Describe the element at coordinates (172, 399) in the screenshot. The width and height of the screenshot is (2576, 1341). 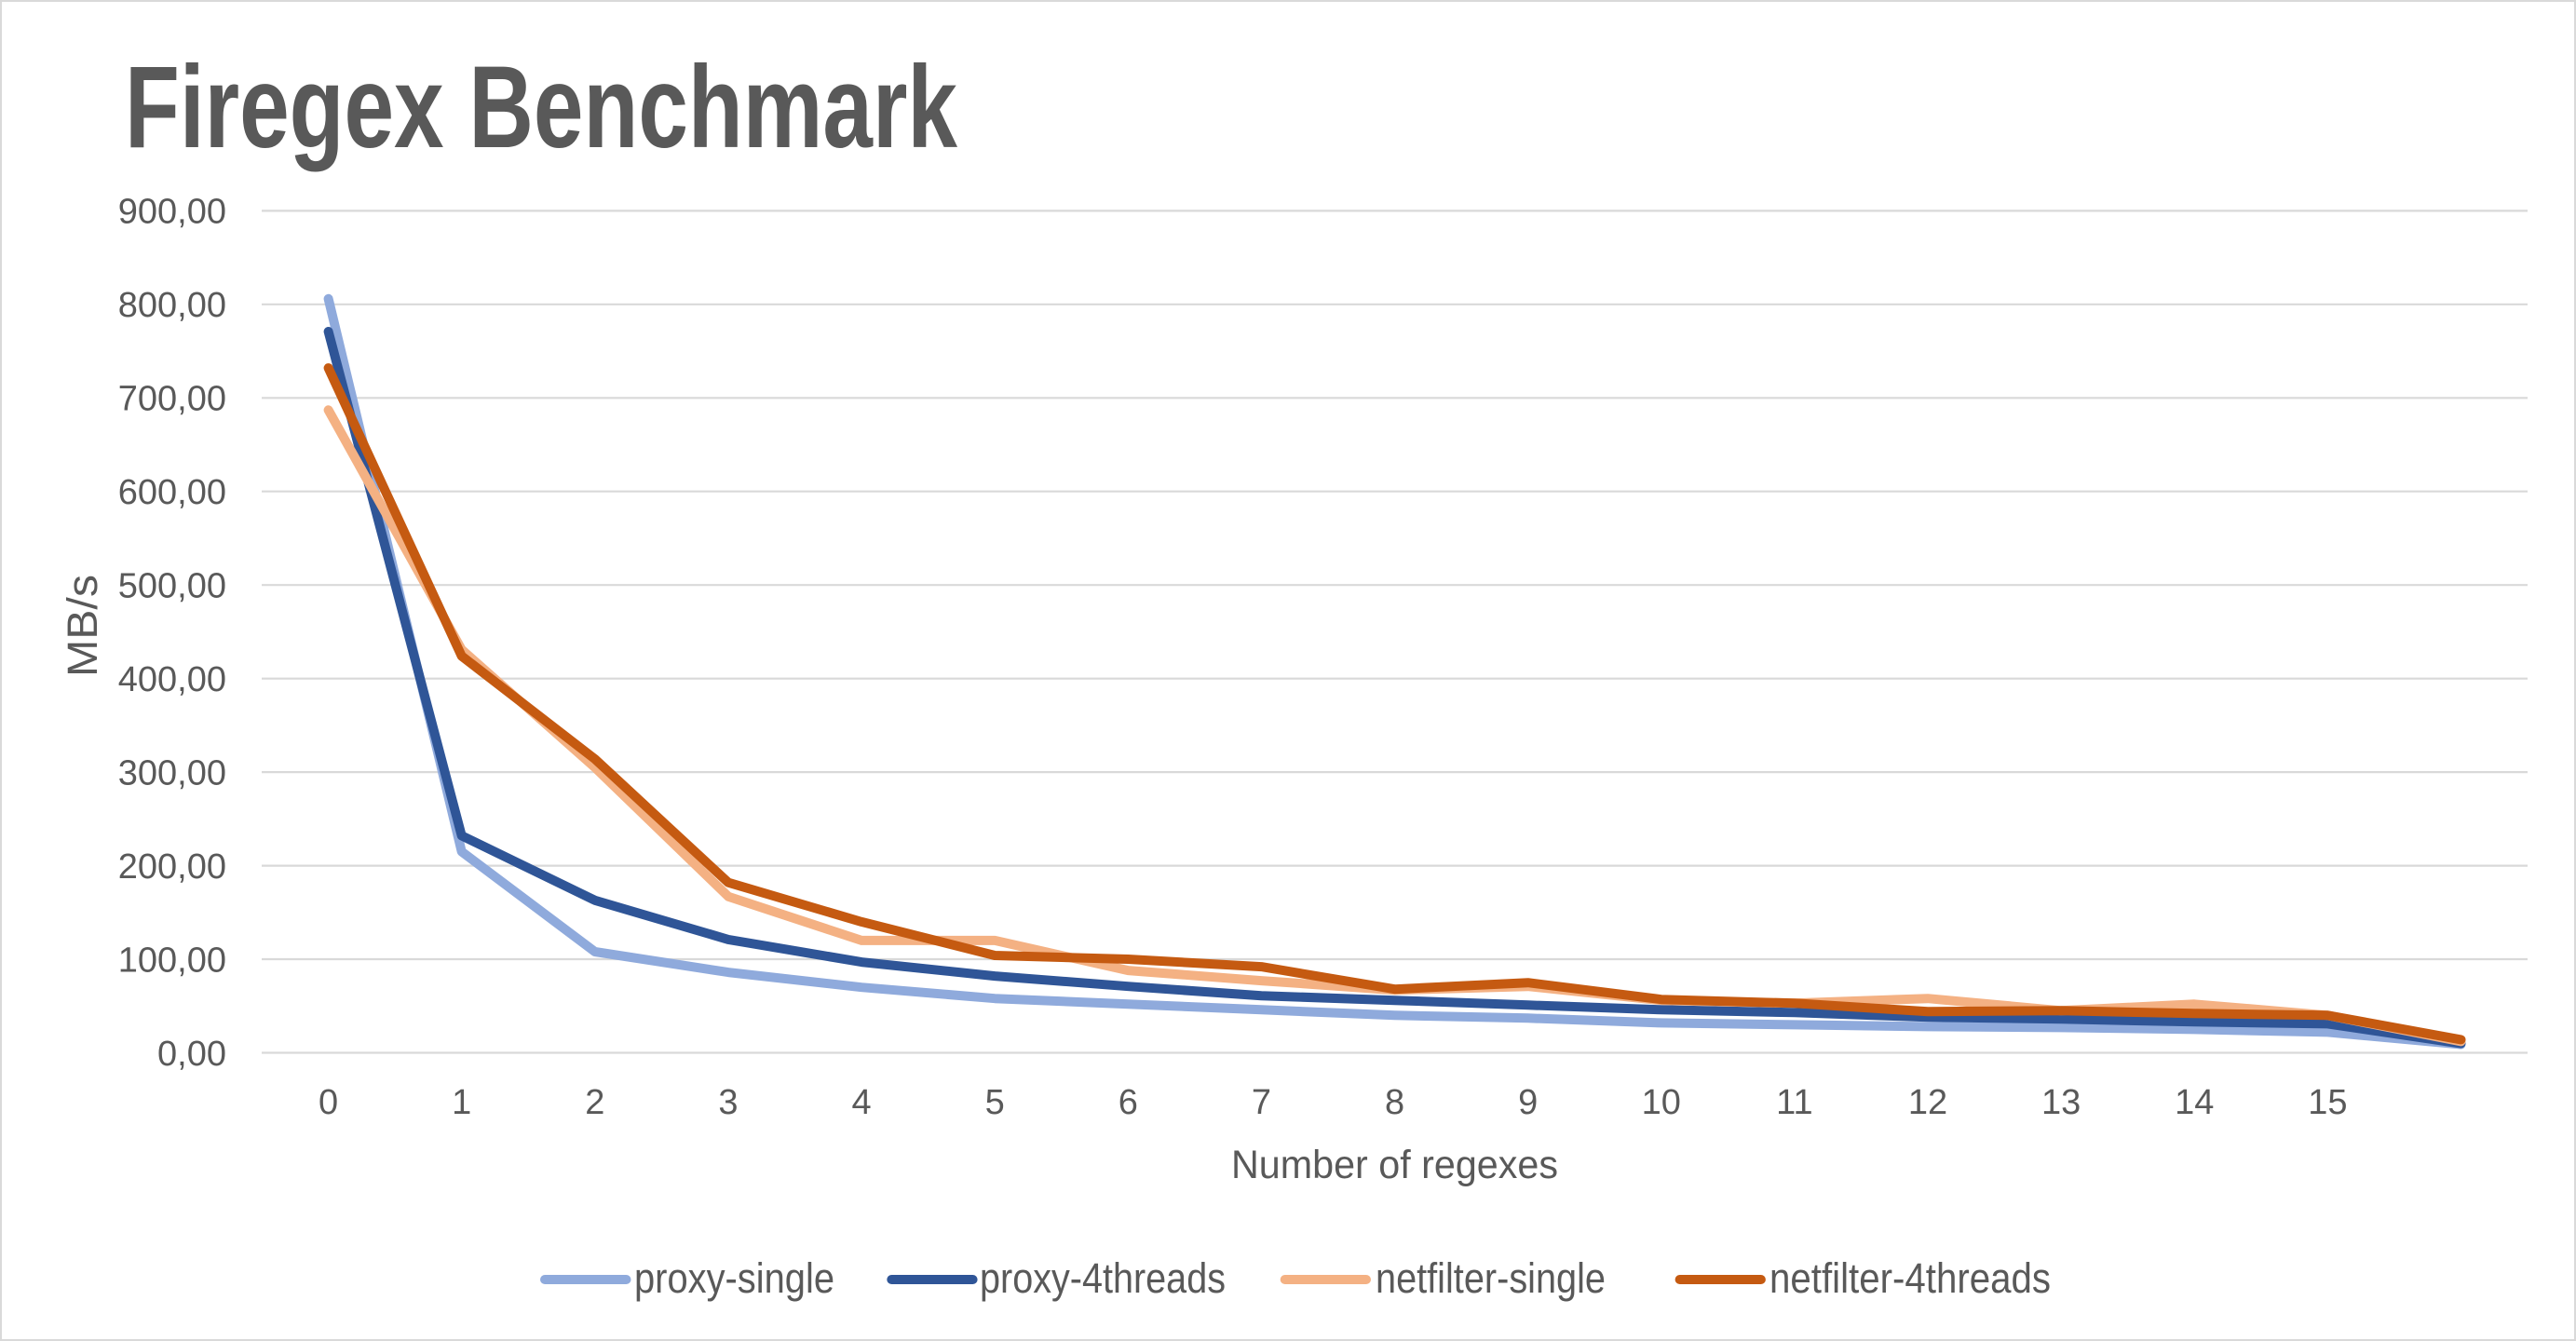
I see `svg-text: 700,00` at that location.